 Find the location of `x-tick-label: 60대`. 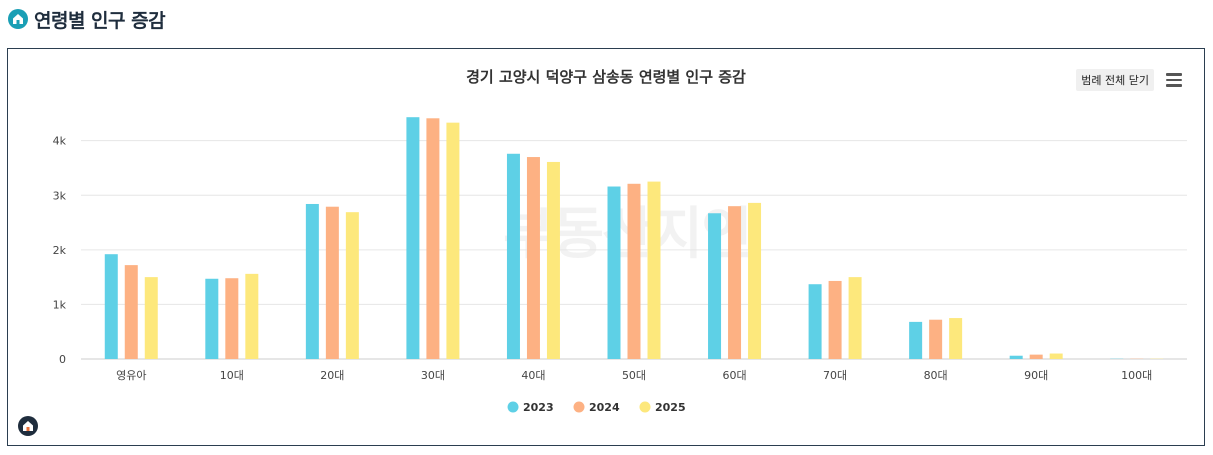

x-tick-label: 60대 is located at coordinates (734, 375).